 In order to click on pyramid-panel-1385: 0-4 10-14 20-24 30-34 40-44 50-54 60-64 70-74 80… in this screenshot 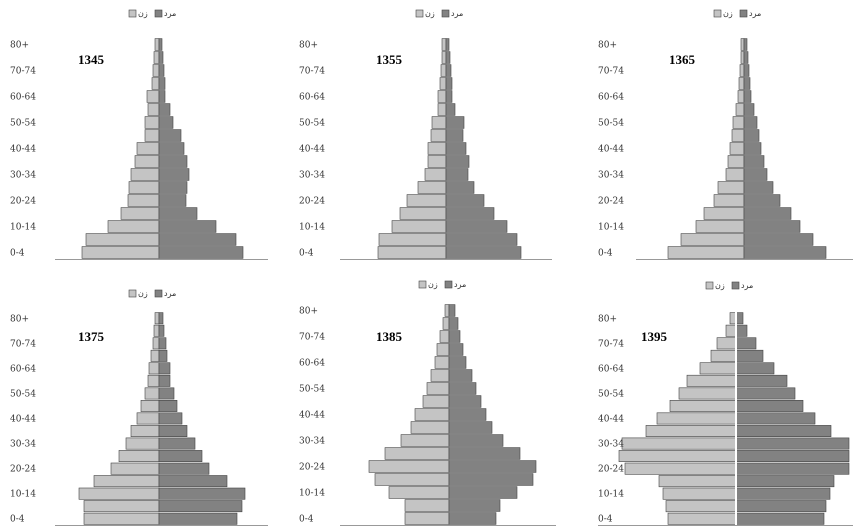, I will do `click(427, 403)`.